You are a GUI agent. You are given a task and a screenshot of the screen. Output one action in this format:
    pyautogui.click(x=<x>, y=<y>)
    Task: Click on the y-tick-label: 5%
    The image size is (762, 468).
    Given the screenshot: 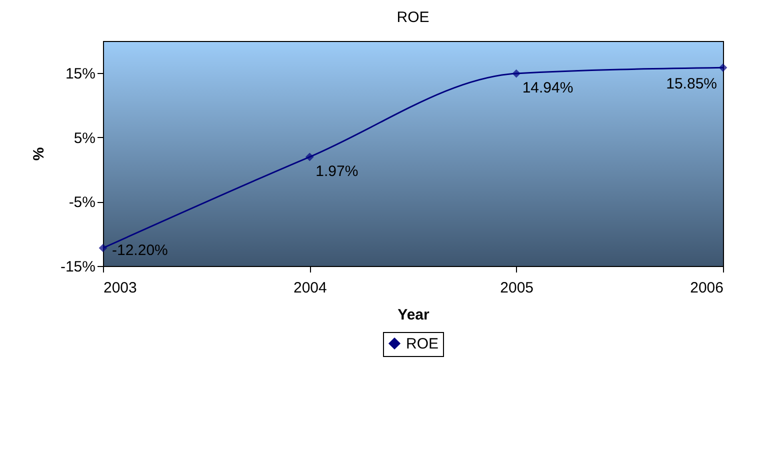 What is the action you would take?
    pyautogui.click(x=85, y=138)
    